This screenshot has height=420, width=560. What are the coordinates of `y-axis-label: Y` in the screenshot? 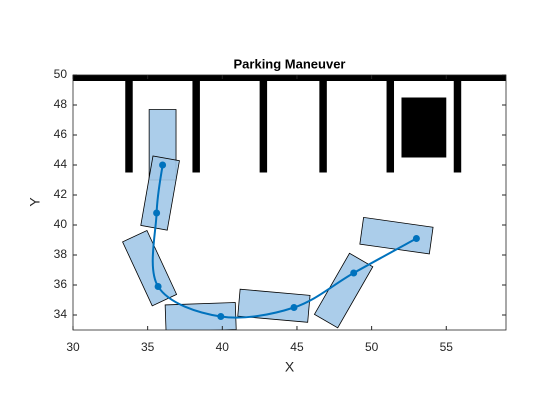 It's located at (35, 202).